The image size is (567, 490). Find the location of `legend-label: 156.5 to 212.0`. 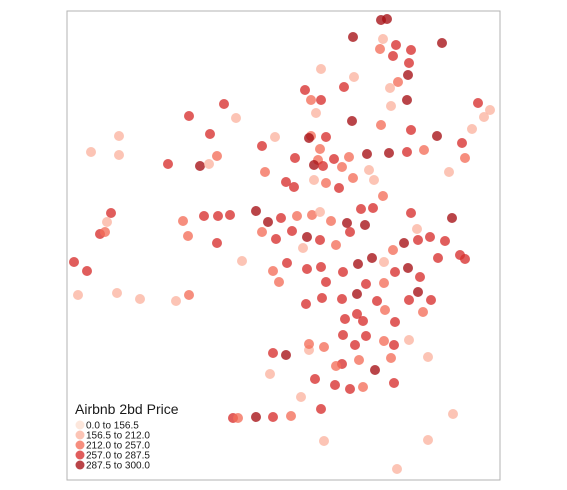

legend-label: 156.5 to 212.0 is located at coordinates (118, 436).